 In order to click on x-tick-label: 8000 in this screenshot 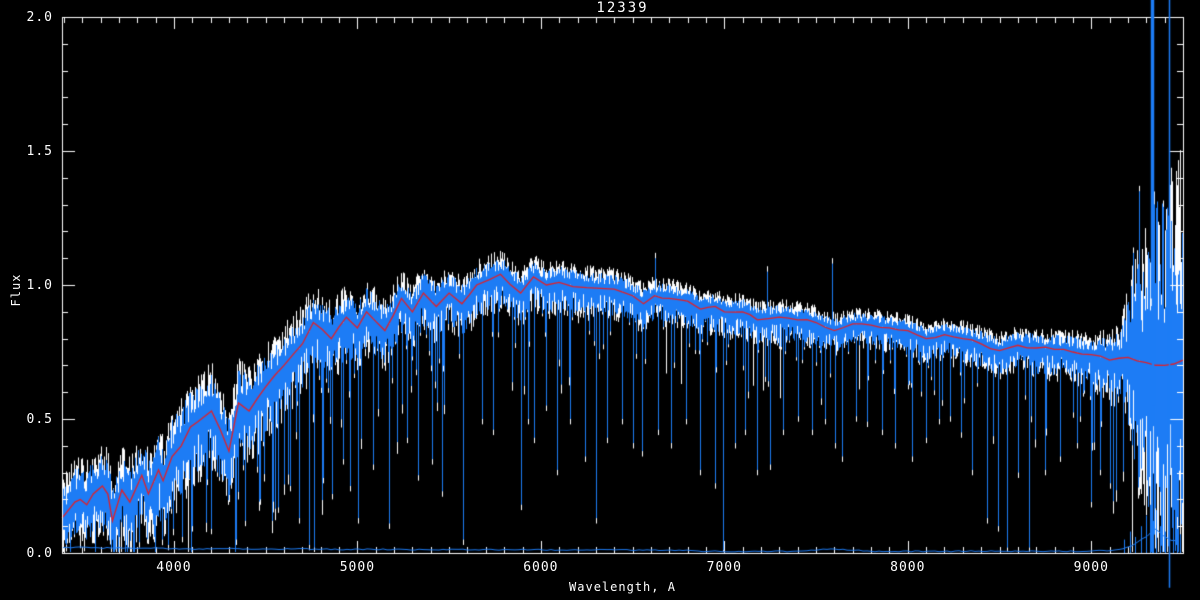, I will do `click(908, 567)`.